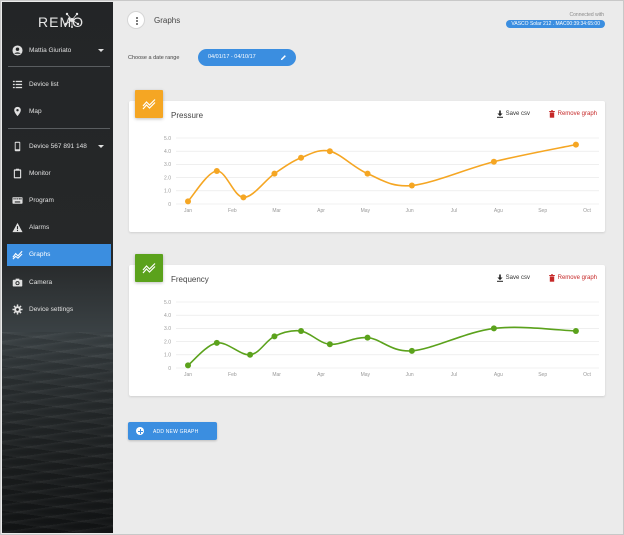 This screenshot has width=624, height=535. I want to click on sidebar-item-program: Program, so click(59, 201).